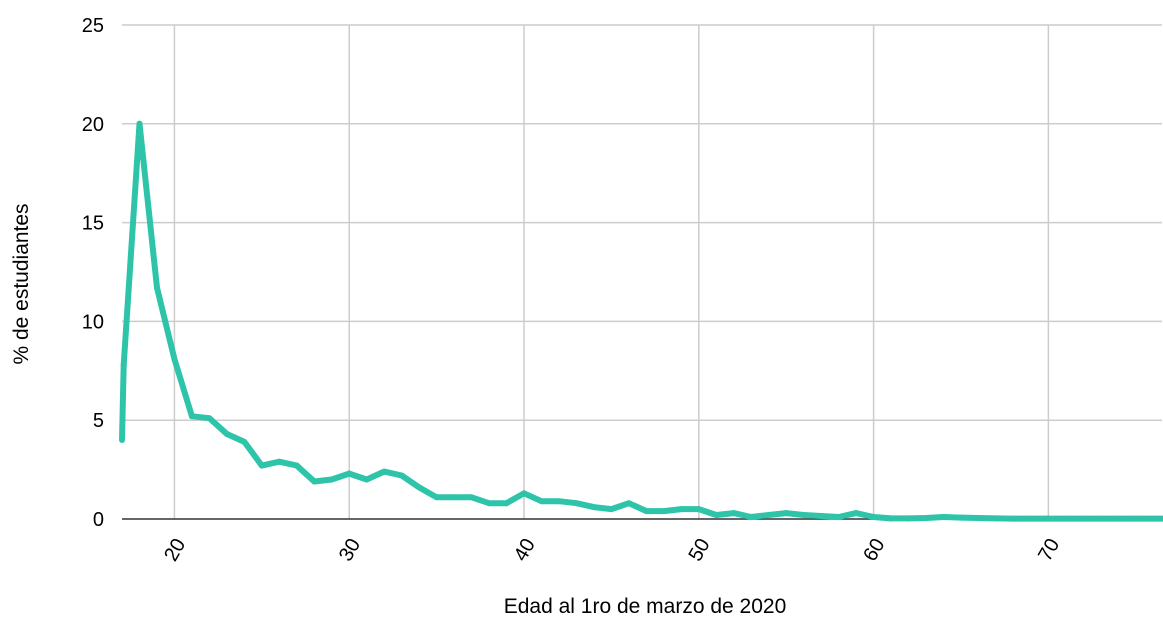 The height and width of the screenshot is (625, 1163). What do you see at coordinates (21, 283) in the screenshot?
I see `y-axis-title: % de estudiantes` at bounding box center [21, 283].